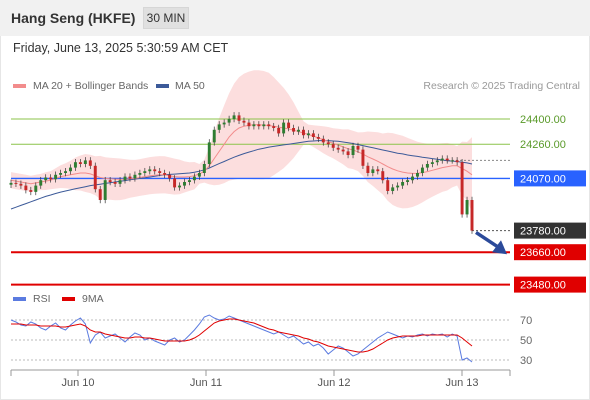  I want to click on level-label-1: 24260.00, so click(543, 145).